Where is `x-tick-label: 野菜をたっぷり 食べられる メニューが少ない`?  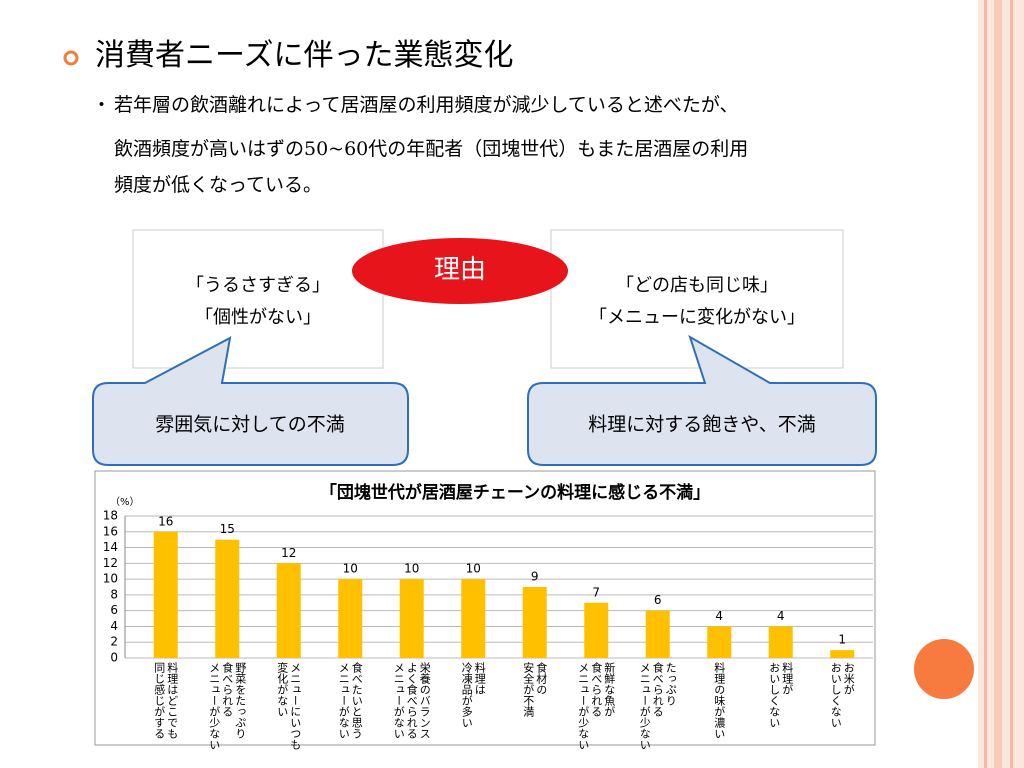
x-tick-label: 野菜をたっぷり 食べられる メニューが少ない is located at coordinates (227, 706).